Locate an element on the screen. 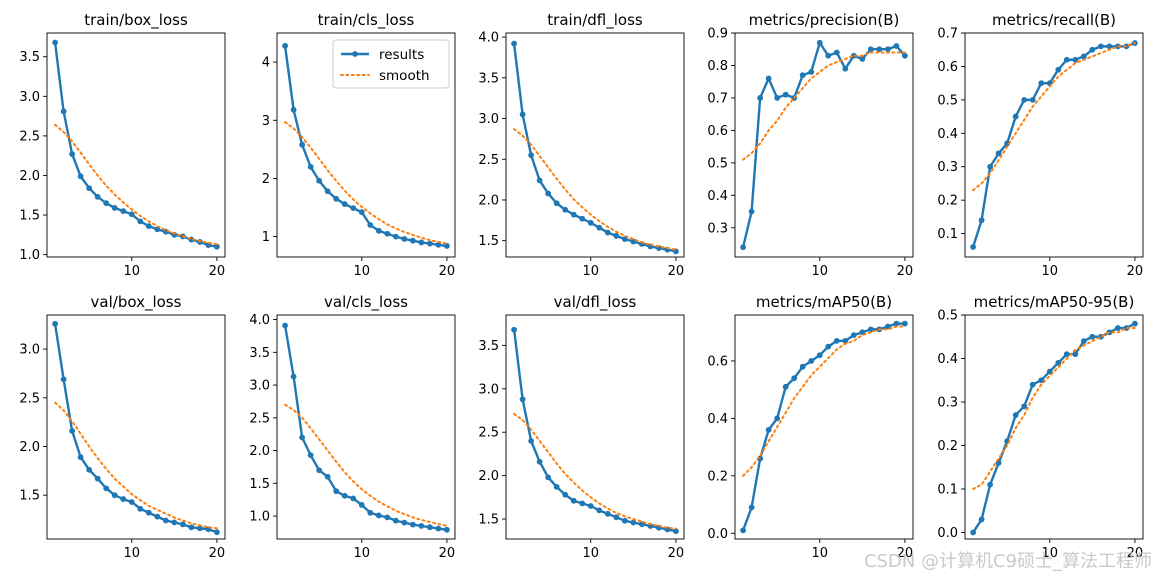 This screenshot has width=1158, height=577. y-tick-label: 0.8 is located at coordinates (717, 66).